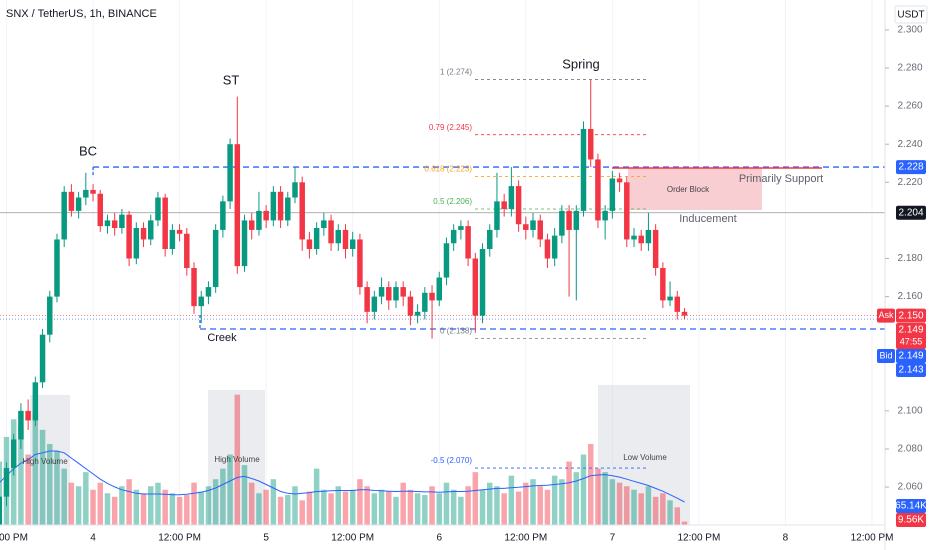 This screenshot has width=932, height=550. I want to click on currency: USDT, so click(910, 15).